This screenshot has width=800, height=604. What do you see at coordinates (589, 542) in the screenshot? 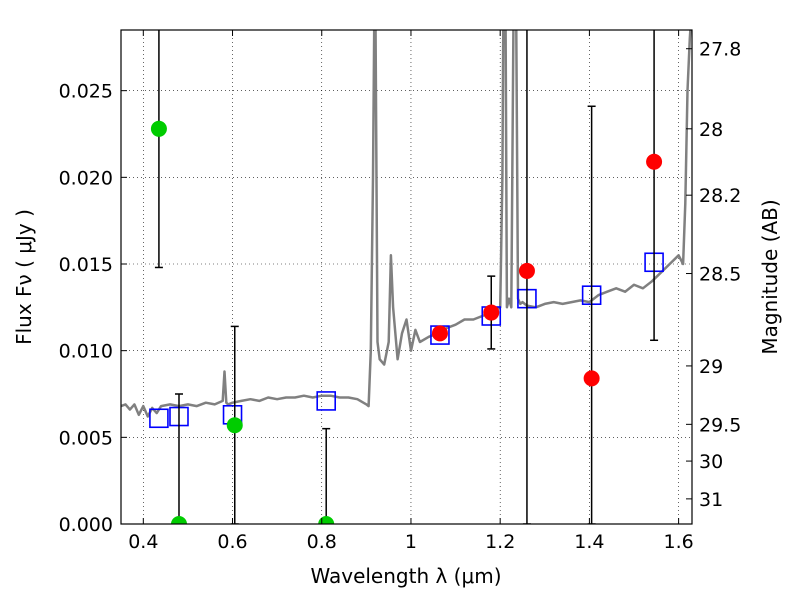
I see `x-tick-label: 1.4` at bounding box center [589, 542].